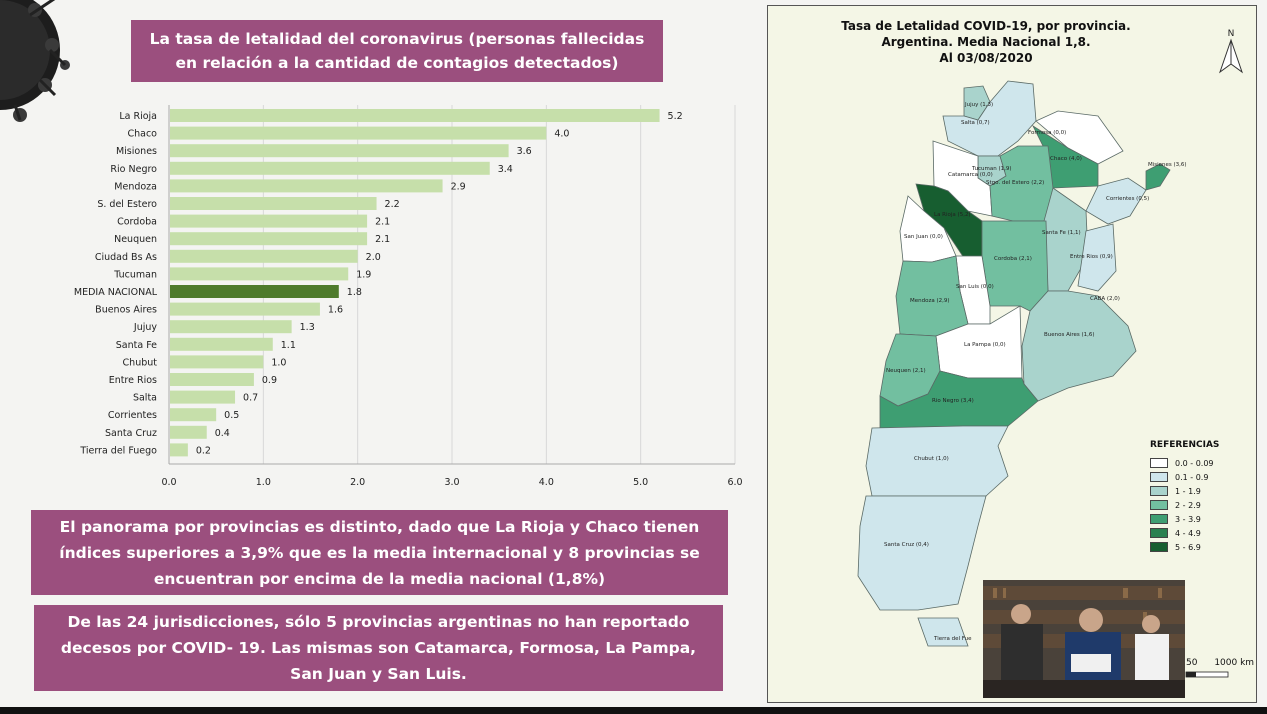 The image size is (1267, 714). I want to click on province-label: Santa Fe (1,1), so click(1061, 233).